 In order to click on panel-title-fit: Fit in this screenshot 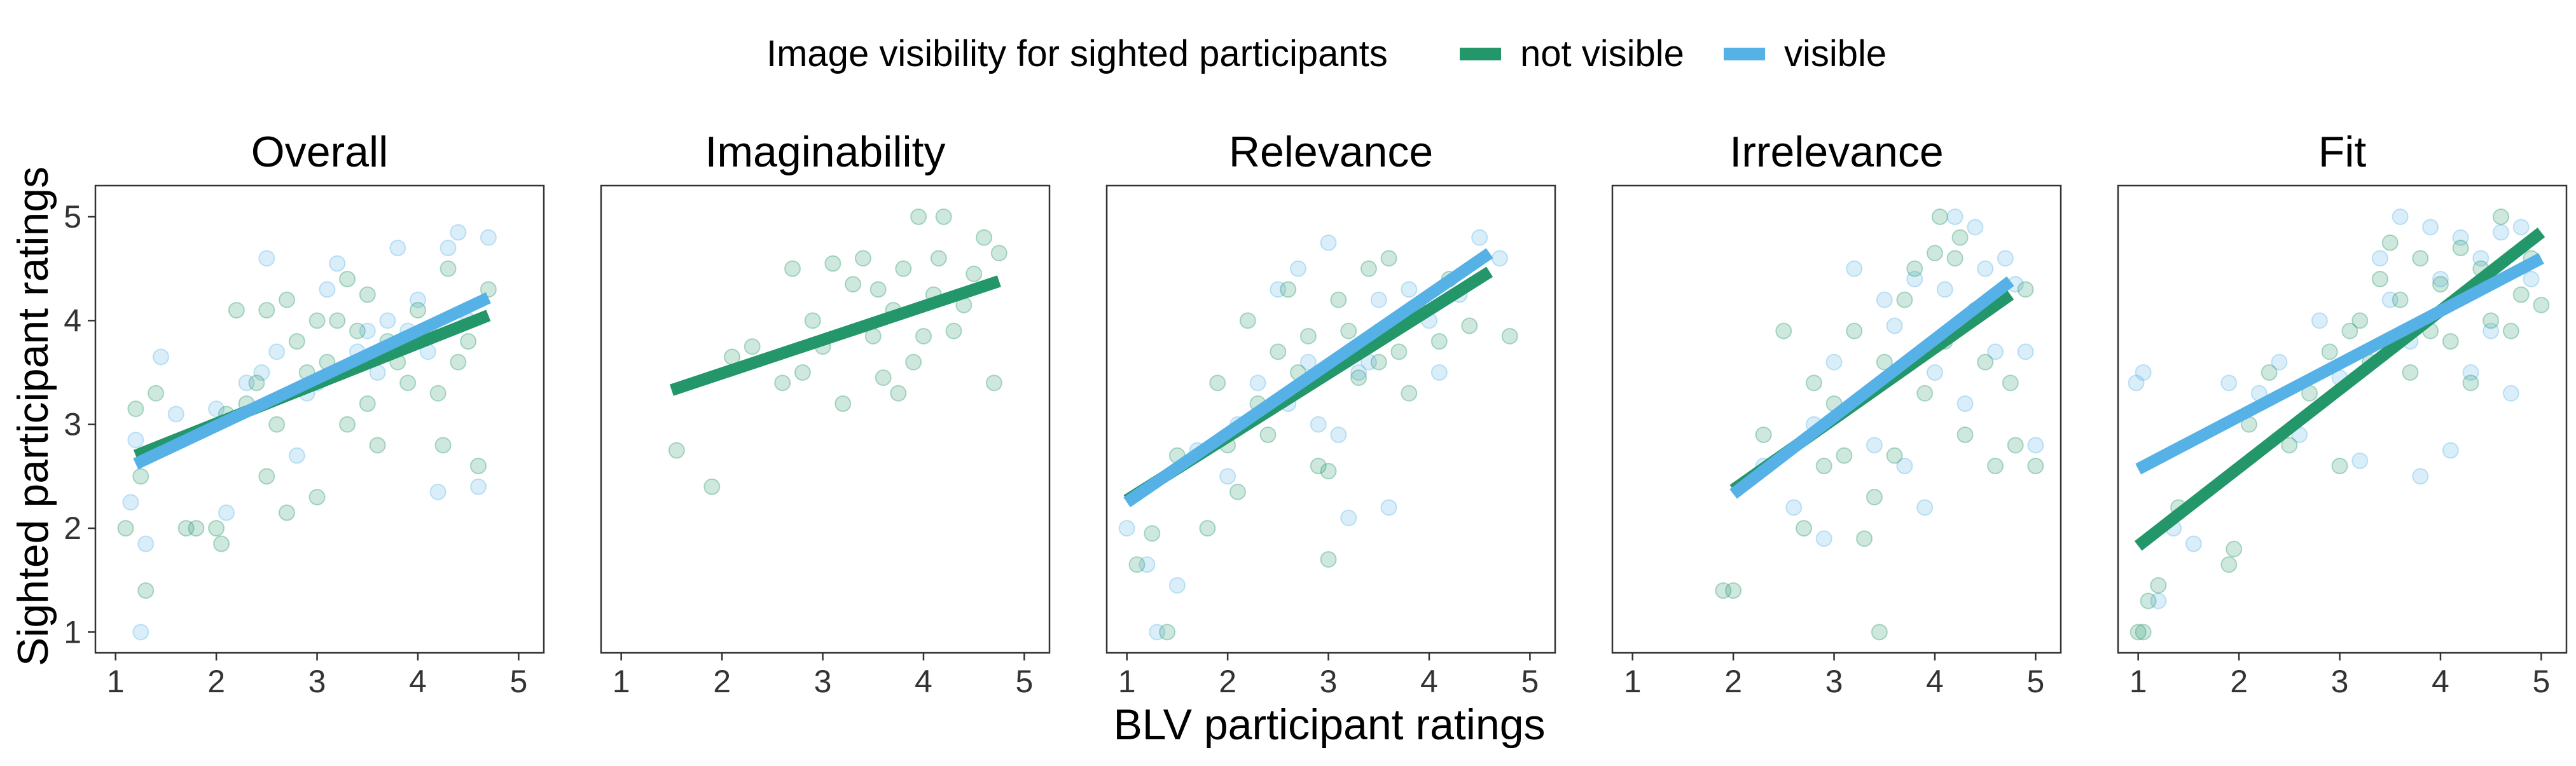, I will do `click(2342, 152)`.